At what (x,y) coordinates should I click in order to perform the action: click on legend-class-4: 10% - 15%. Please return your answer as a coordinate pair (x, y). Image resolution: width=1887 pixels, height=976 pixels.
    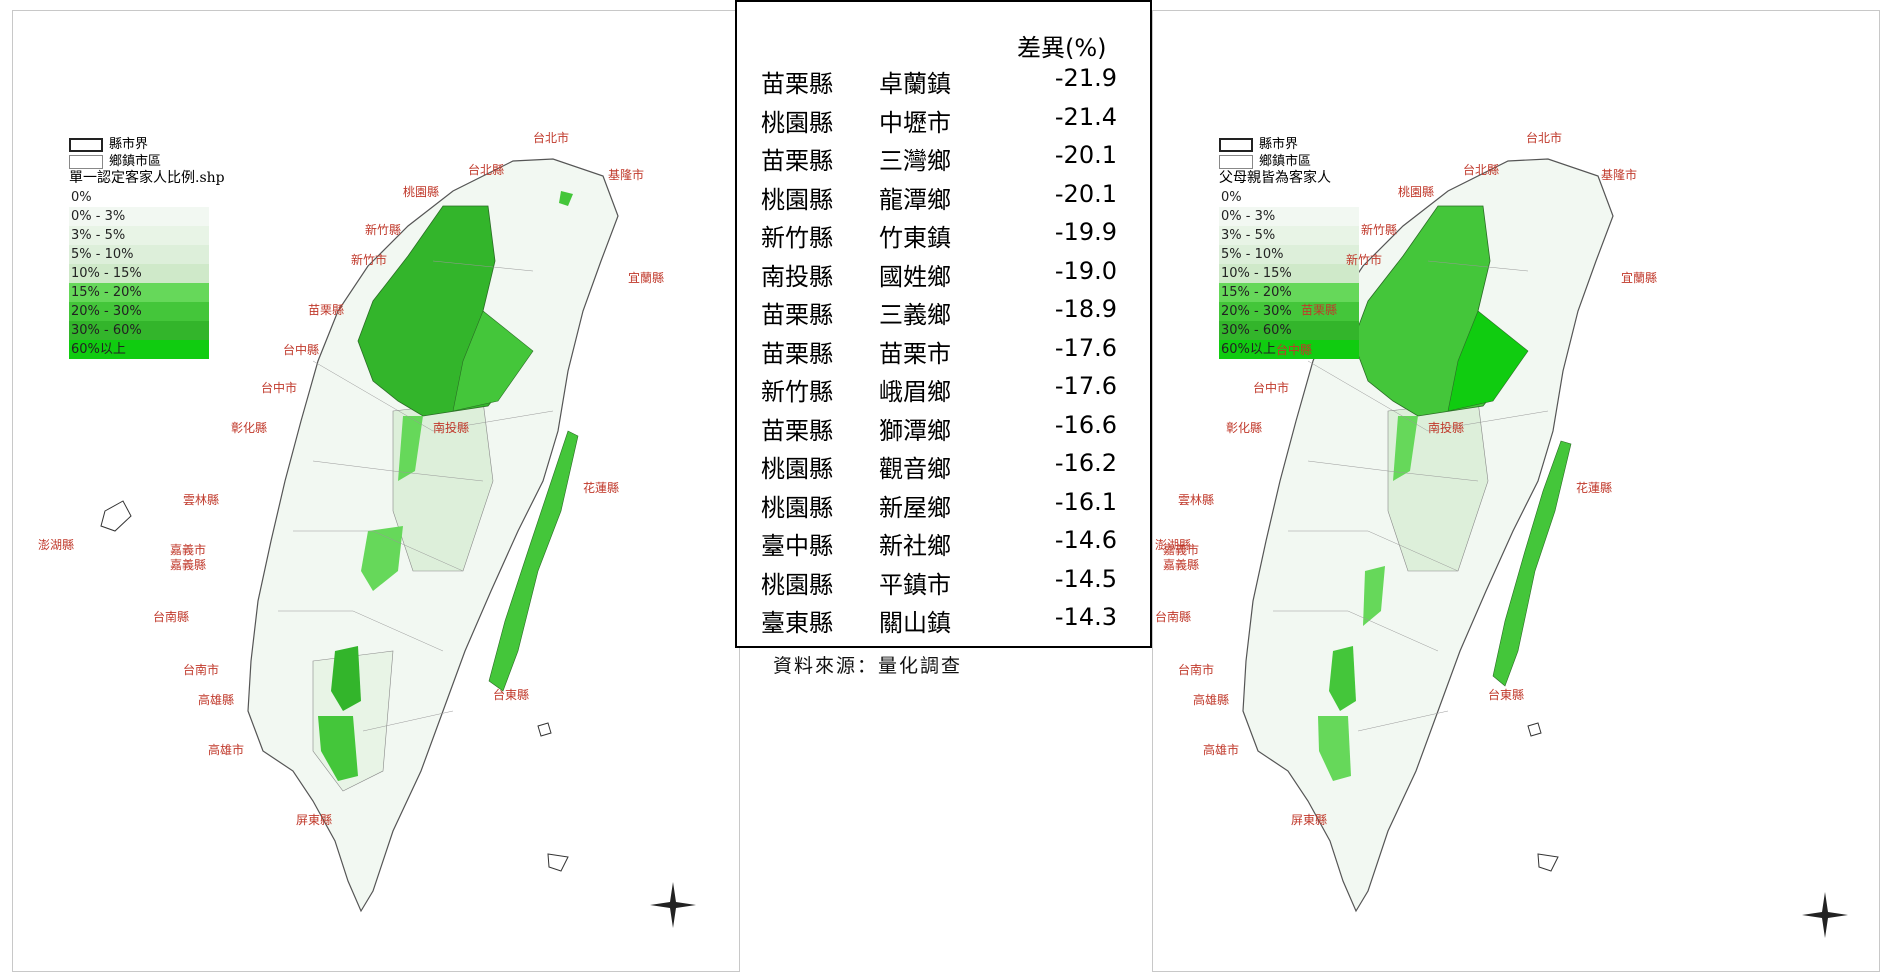
    Looking at the image, I should click on (147, 273).